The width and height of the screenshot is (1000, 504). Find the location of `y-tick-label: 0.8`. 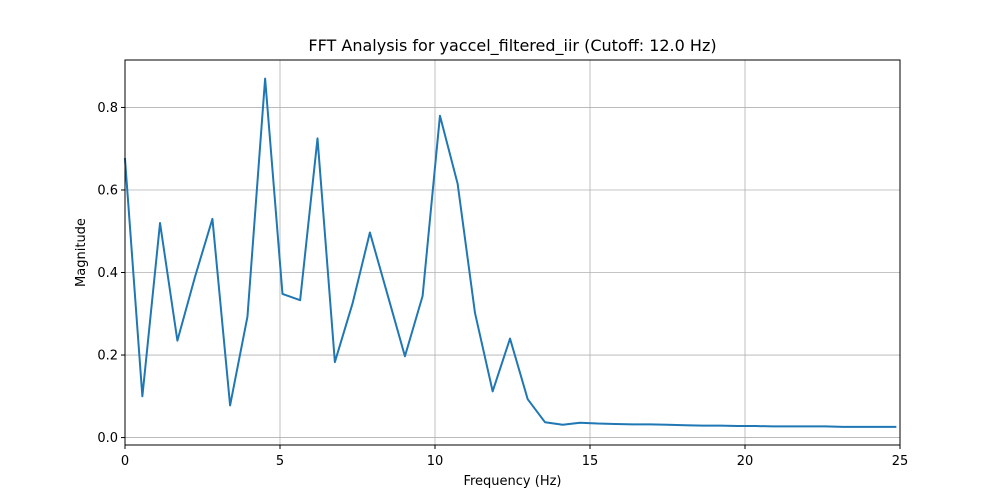

y-tick-label: 0.8 is located at coordinates (107, 108).